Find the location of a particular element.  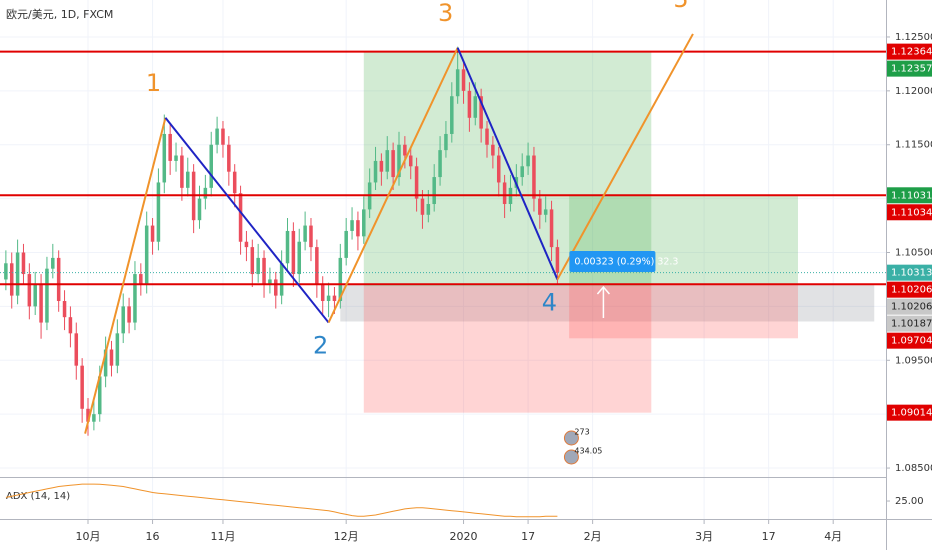

x-tick-label: 11月 is located at coordinates (222, 536).